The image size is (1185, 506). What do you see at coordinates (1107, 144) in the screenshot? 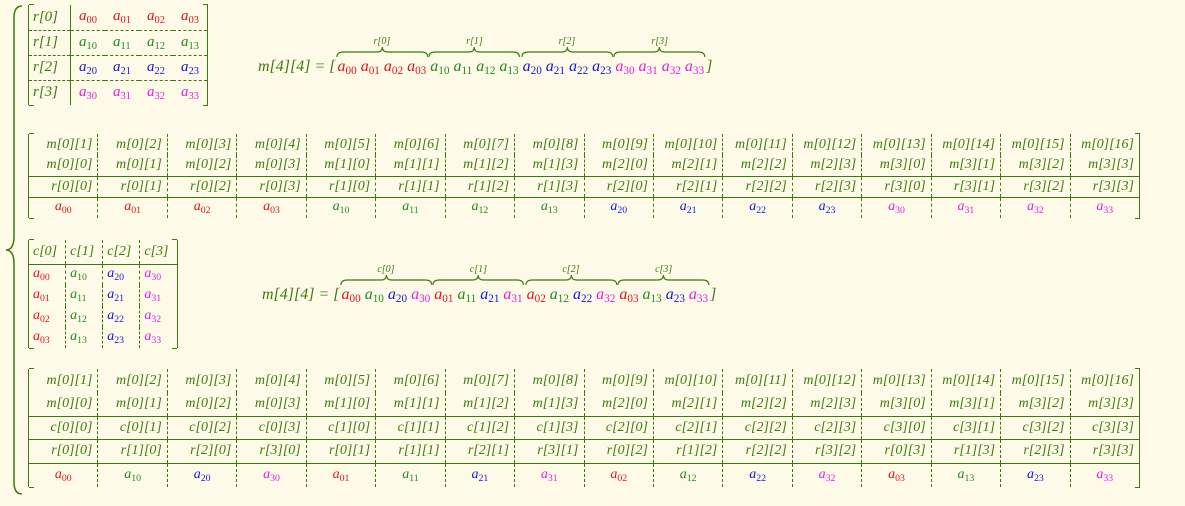
I see `cell: m[0][16]` at bounding box center [1107, 144].